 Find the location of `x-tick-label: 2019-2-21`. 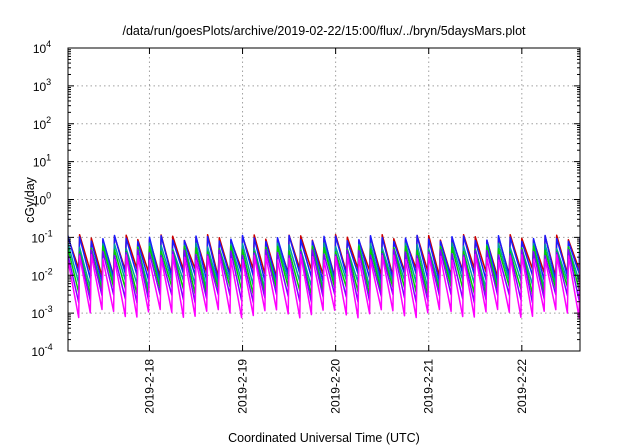

x-tick-label: 2019-2-21 is located at coordinates (429, 386).